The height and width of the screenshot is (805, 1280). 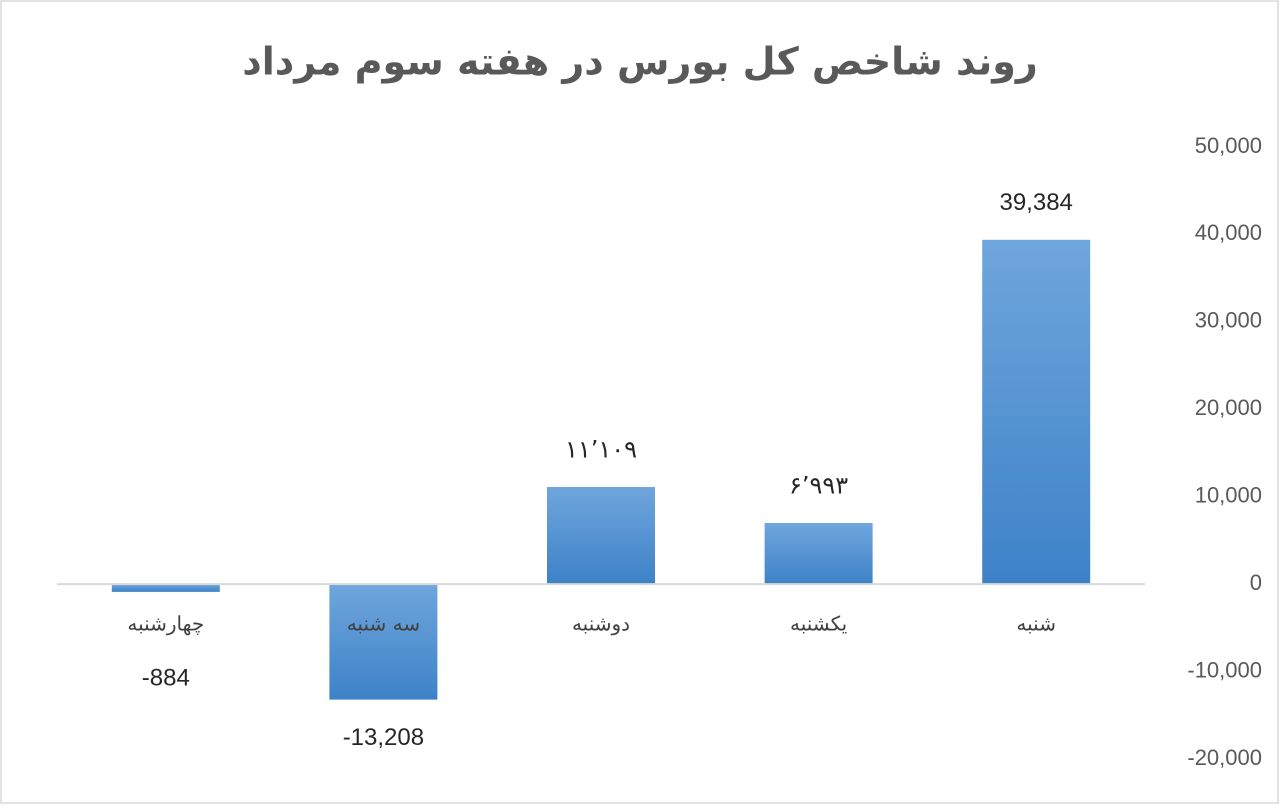 What do you see at coordinates (383, 737) in the screenshot?
I see `value-label: -13,208` at bounding box center [383, 737].